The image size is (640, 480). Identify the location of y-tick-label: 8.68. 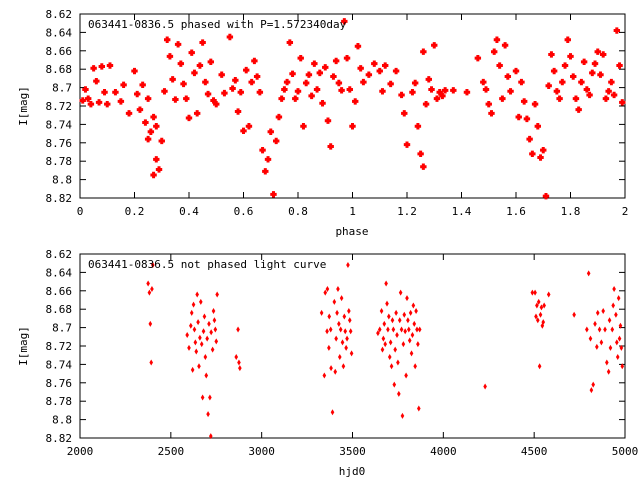
(59, 69).